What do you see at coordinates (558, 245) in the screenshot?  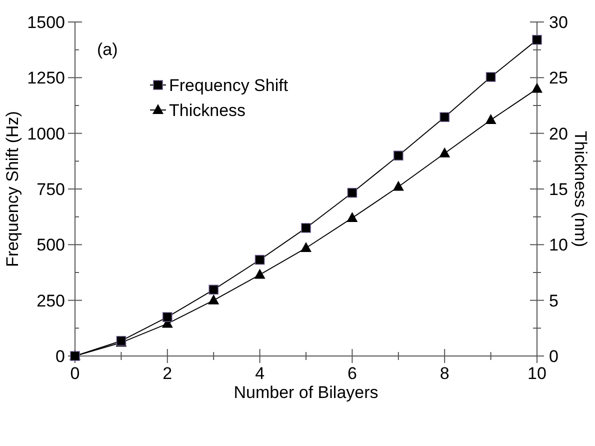 I see `y2-tick-label: 10` at bounding box center [558, 245].